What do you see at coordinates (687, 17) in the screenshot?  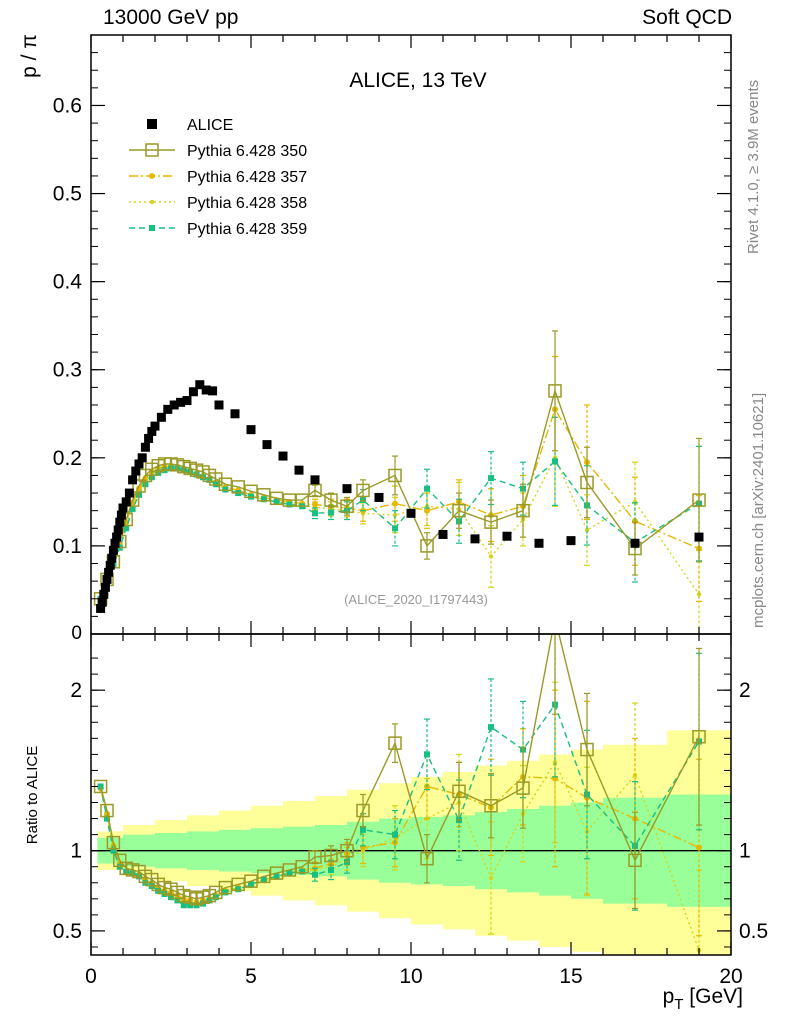 I see `category-label: Soft QCD` at bounding box center [687, 17].